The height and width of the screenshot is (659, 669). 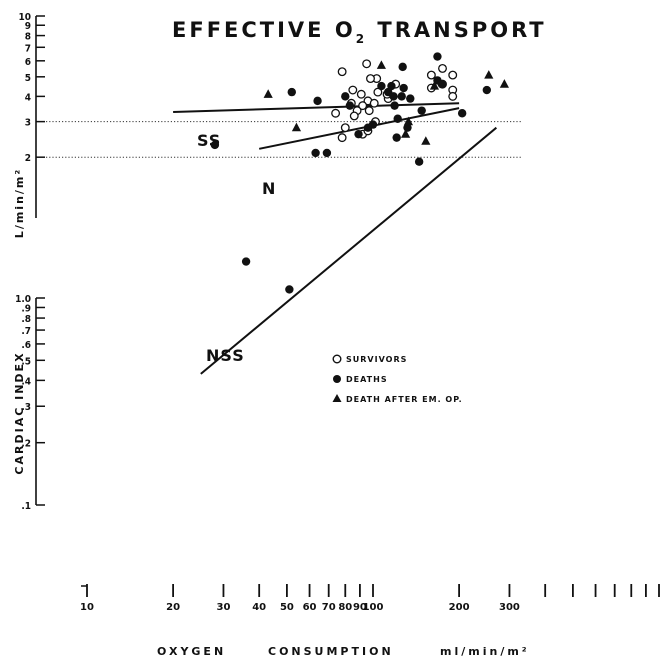 What do you see at coordinates (87, 607) in the screenshot?
I see `x-tick-label-10: 10` at bounding box center [87, 607].